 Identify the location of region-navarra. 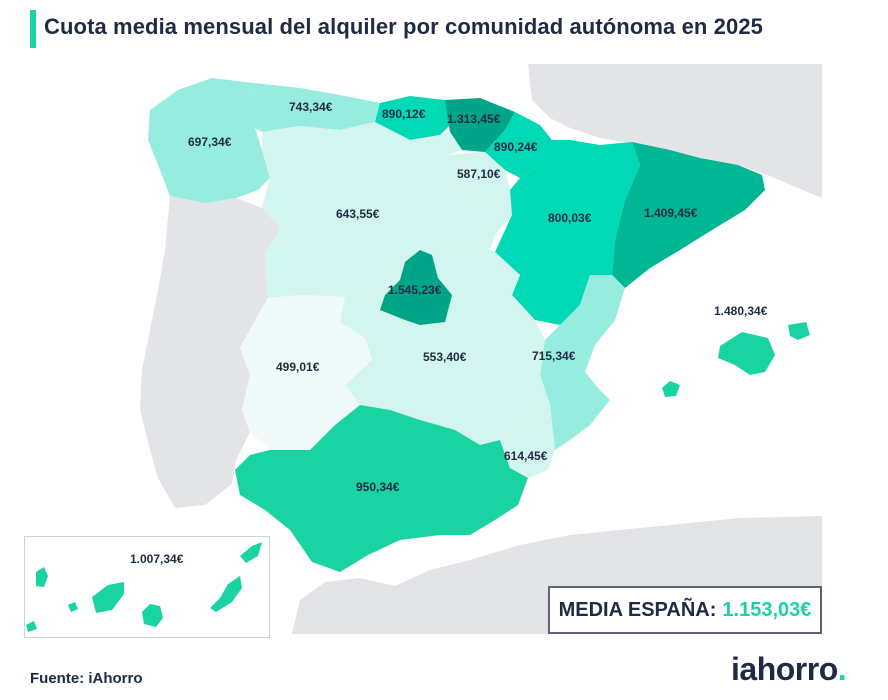
(520, 145).